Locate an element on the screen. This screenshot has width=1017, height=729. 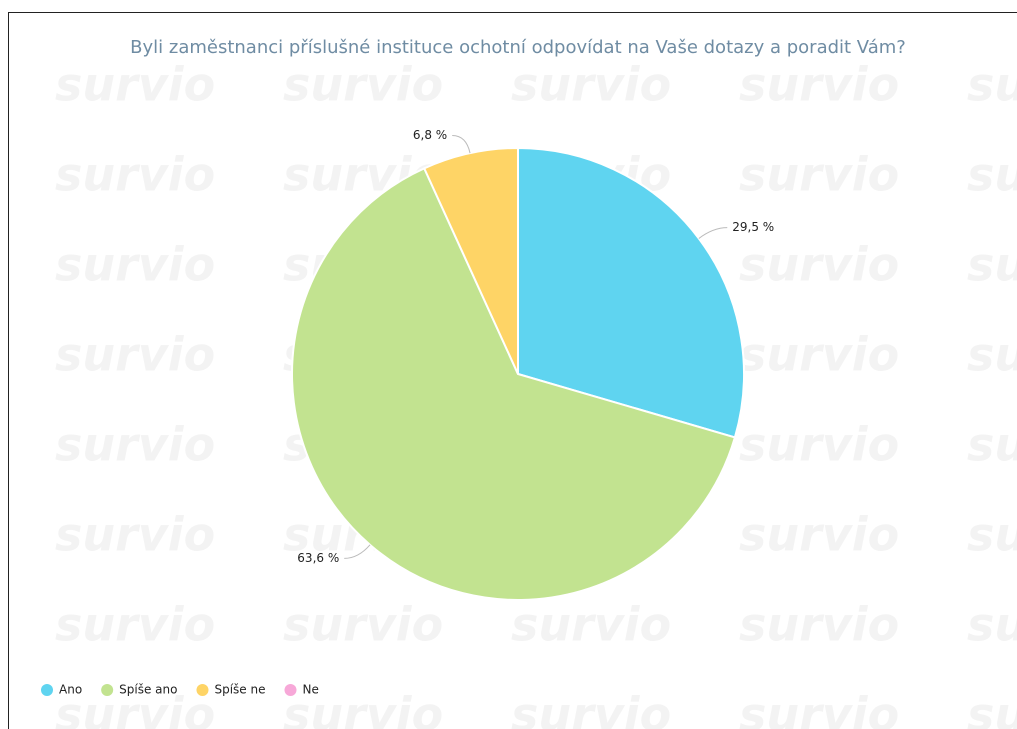
data-label: 63,6 % is located at coordinates (318, 558).